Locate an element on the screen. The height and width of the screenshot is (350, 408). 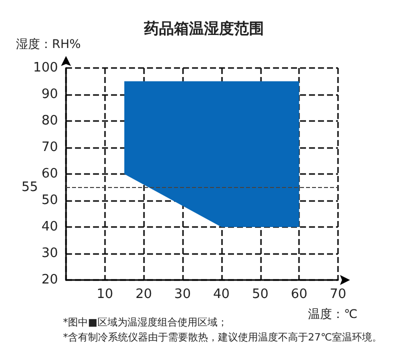
y-axis-title: 湿度：RH% is located at coordinates (48, 44).